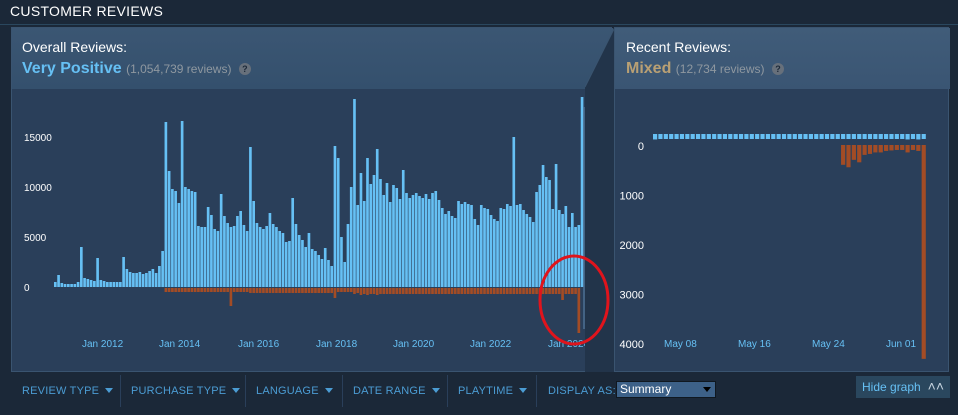  Describe the element at coordinates (493, 391) in the screenshot. I see `filter-playtime: PLAYTIME` at that location.